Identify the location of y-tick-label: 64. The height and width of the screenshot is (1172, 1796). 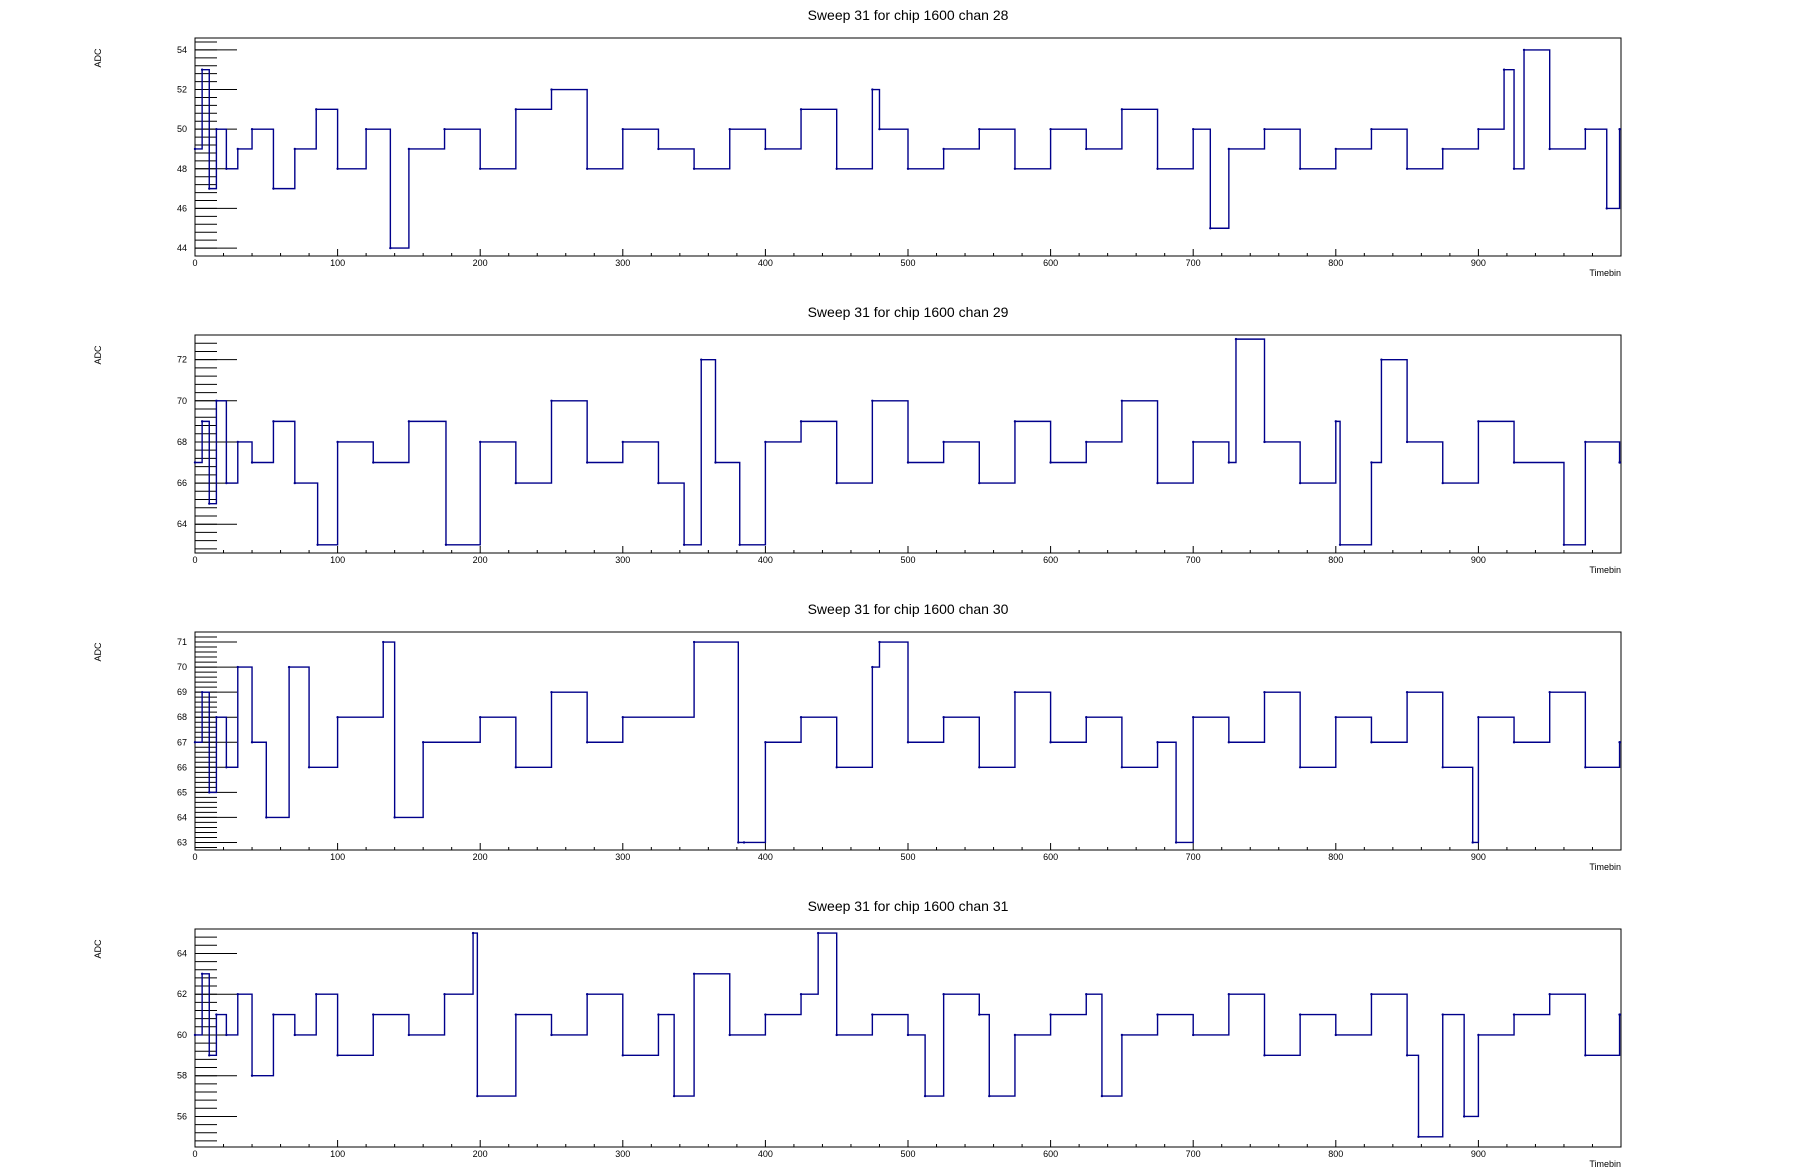
(182, 953).